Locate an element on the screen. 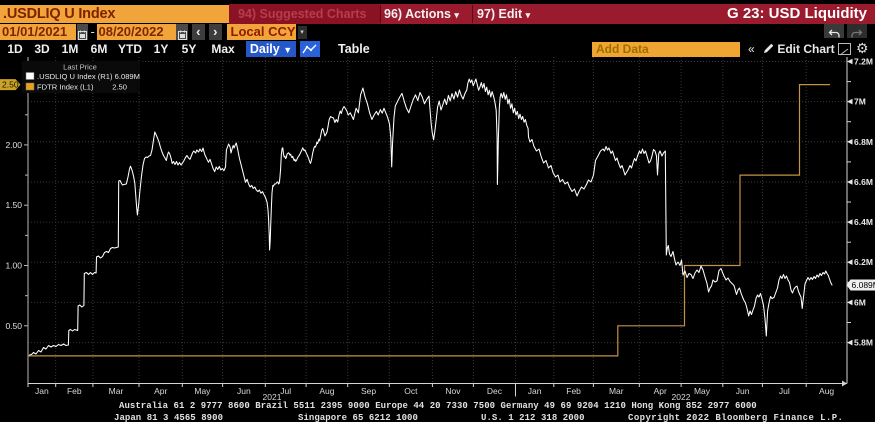  svg-text: 2022 is located at coordinates (681, 397).